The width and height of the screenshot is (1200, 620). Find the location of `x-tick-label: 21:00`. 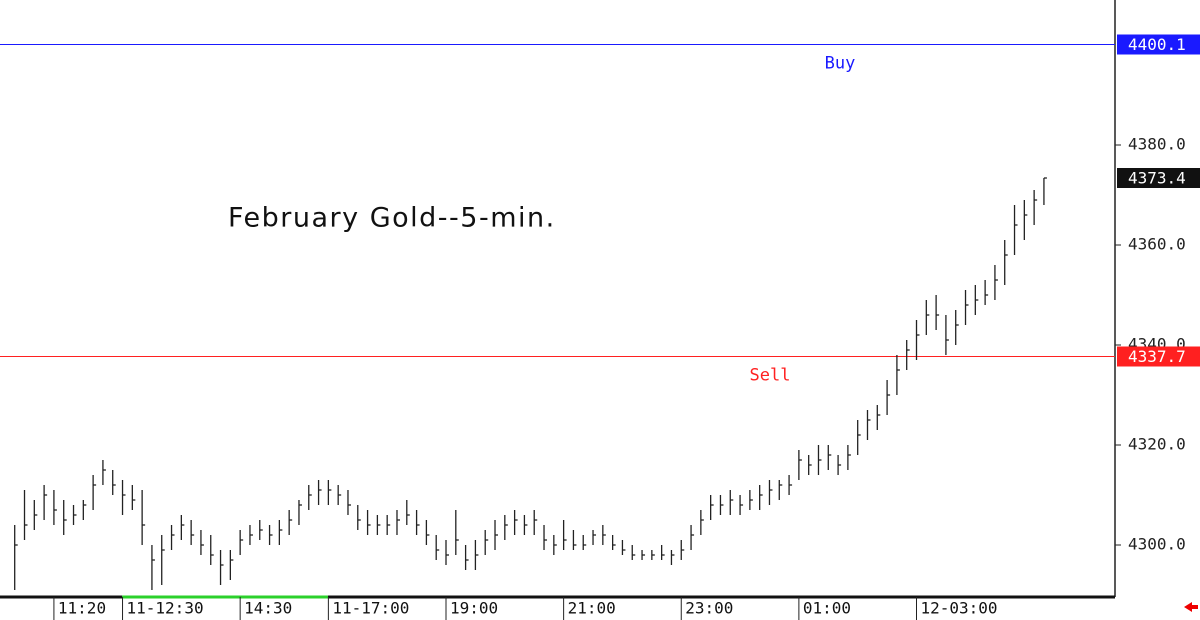

x-tick-label: 21:00 is located at coordinates (592, 608).